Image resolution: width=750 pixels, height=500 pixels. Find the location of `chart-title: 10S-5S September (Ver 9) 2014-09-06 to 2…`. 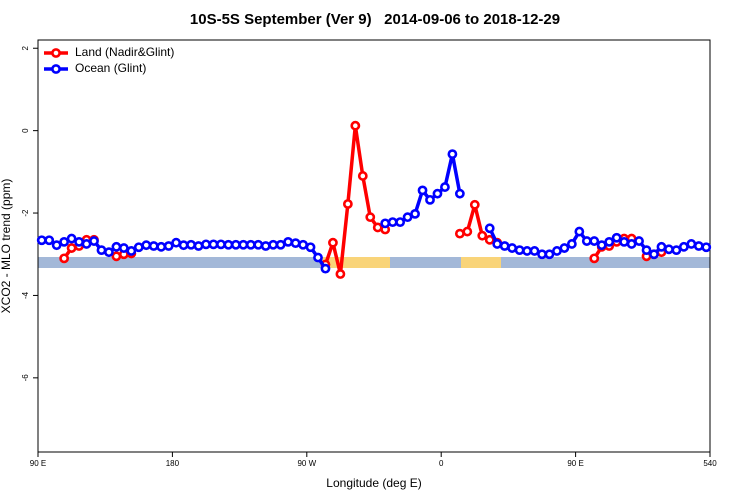

chart-title: 10S-5S September (Ver 9) 2014-09-06 to 2… is located at coordinates (375, 19).